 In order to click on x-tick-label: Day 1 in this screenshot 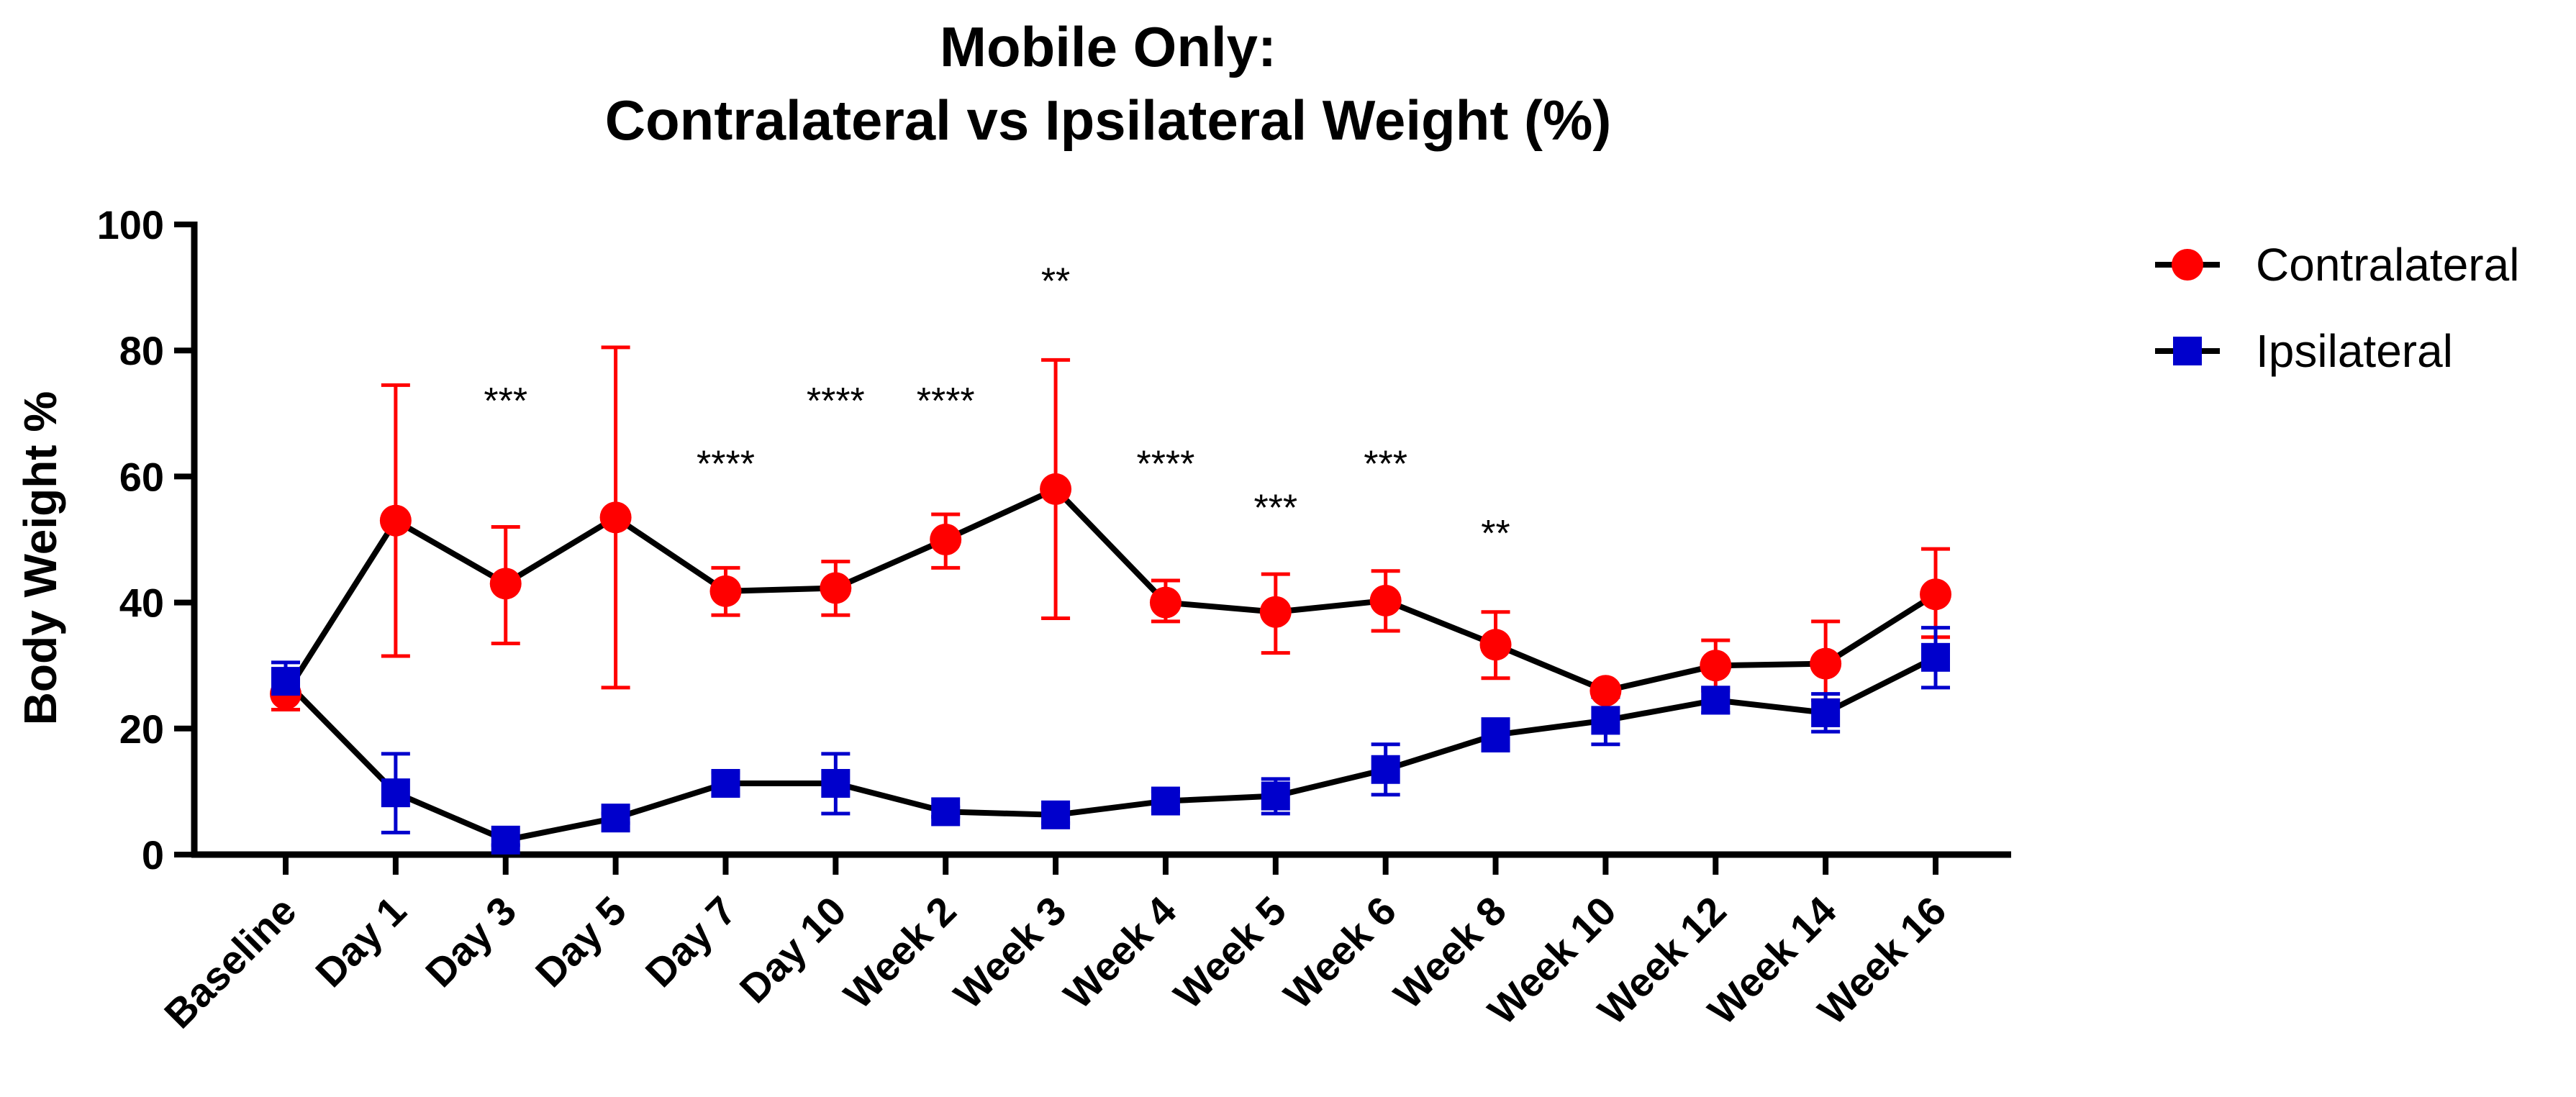, I will do `click(360, 942)`.